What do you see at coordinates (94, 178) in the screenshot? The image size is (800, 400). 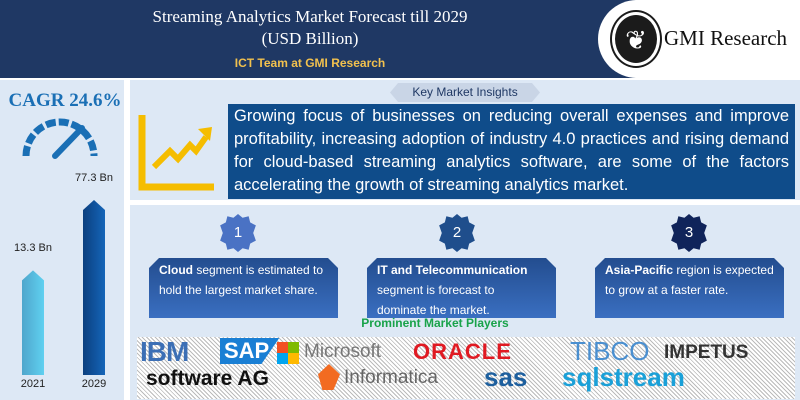 I see `bar-value-label: 77.3 Bn` at bounding box center [94, 178].